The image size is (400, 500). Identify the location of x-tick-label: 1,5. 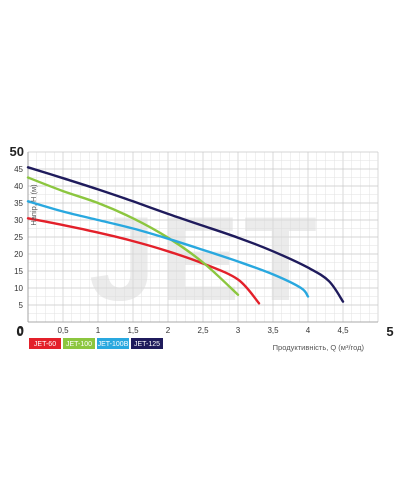
(133, 330).